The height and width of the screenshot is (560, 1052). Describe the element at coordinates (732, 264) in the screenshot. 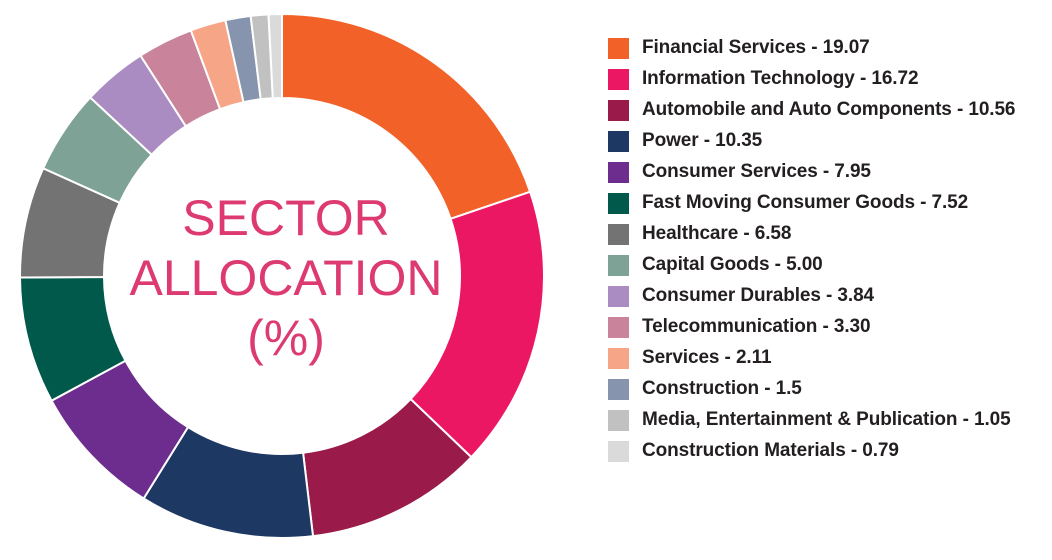

I see `legend-label: Capital Goods - 5.00` at that location.